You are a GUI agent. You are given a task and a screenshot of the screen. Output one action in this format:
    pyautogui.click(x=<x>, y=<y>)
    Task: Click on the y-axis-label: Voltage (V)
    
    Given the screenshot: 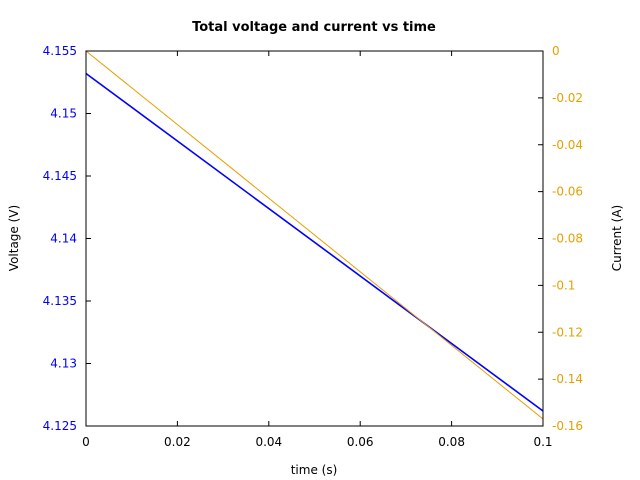 What is the action you would take?
    pyautogui.click(x=14, y=238)
    